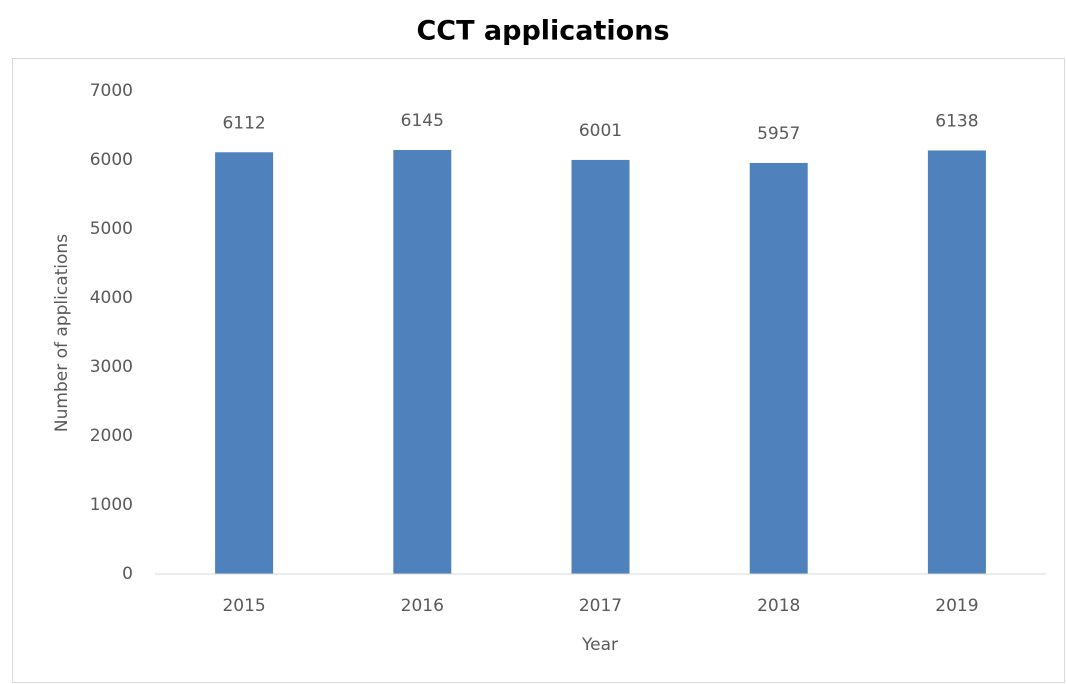  What do you see at coordinates (111, 91) in the screenshot?
I see `y-tick-label: 7000` at bounding box center [111, 91].